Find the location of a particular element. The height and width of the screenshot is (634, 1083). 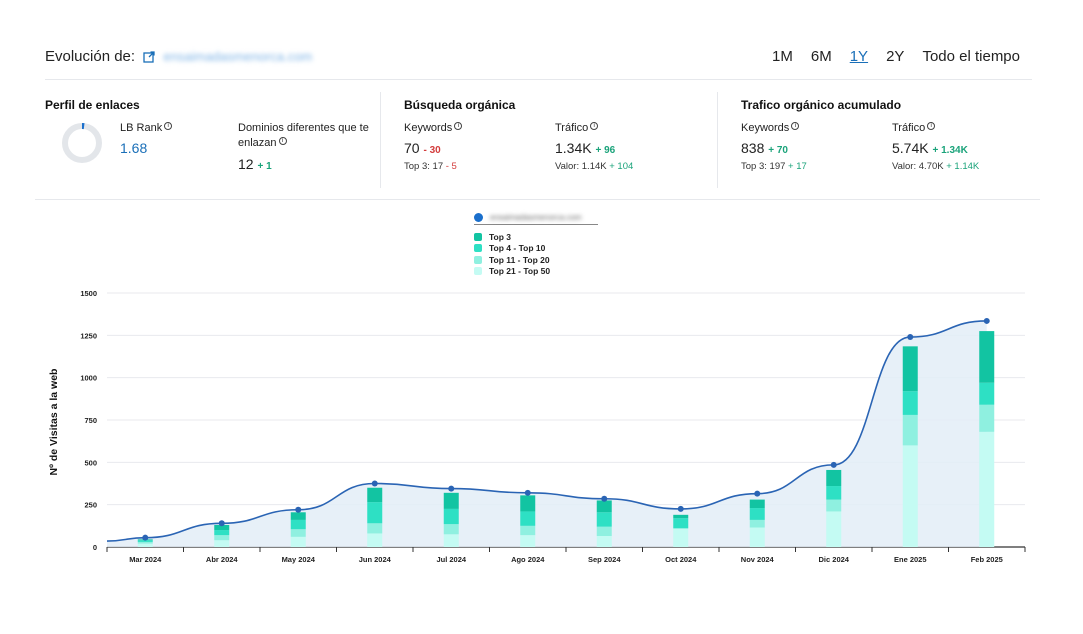

organic-top3-delta: - 5 is located at coordinates (451, 166).